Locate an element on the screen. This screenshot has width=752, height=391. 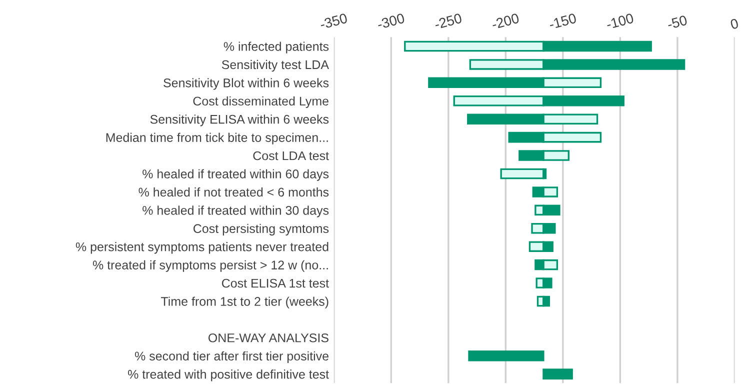
y-tick-label: Cost persisting symtoms is located at coordinates (261, 230).